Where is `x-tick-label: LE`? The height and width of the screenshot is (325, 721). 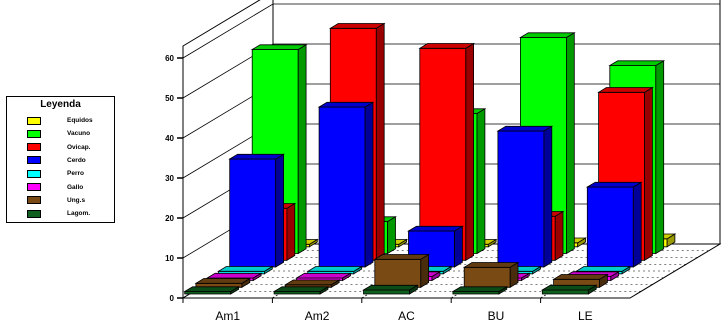 x-tick-label: LE is located at coordinates (585, 316).